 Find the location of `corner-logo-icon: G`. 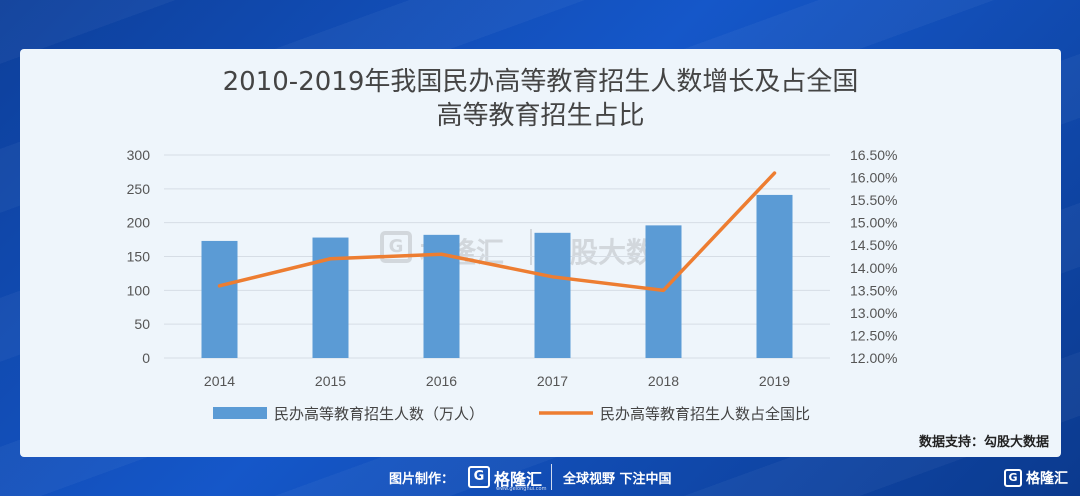

corner-logo-icon: G is located at coordinates (1013, 478).